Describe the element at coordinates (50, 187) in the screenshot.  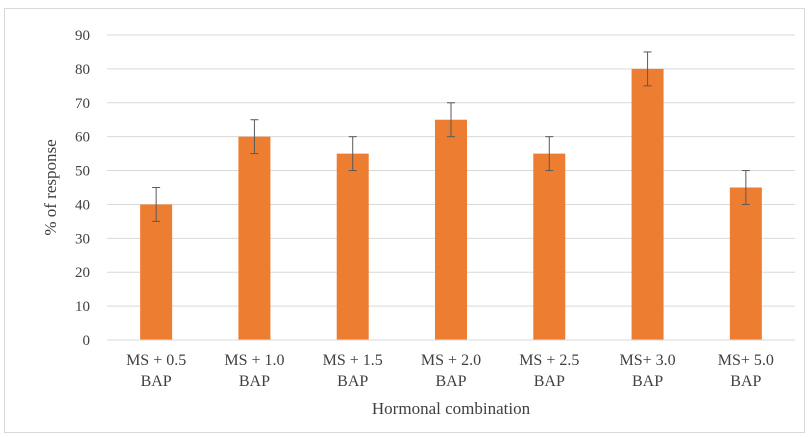
I see `y-axis-title: % of response` at that location.